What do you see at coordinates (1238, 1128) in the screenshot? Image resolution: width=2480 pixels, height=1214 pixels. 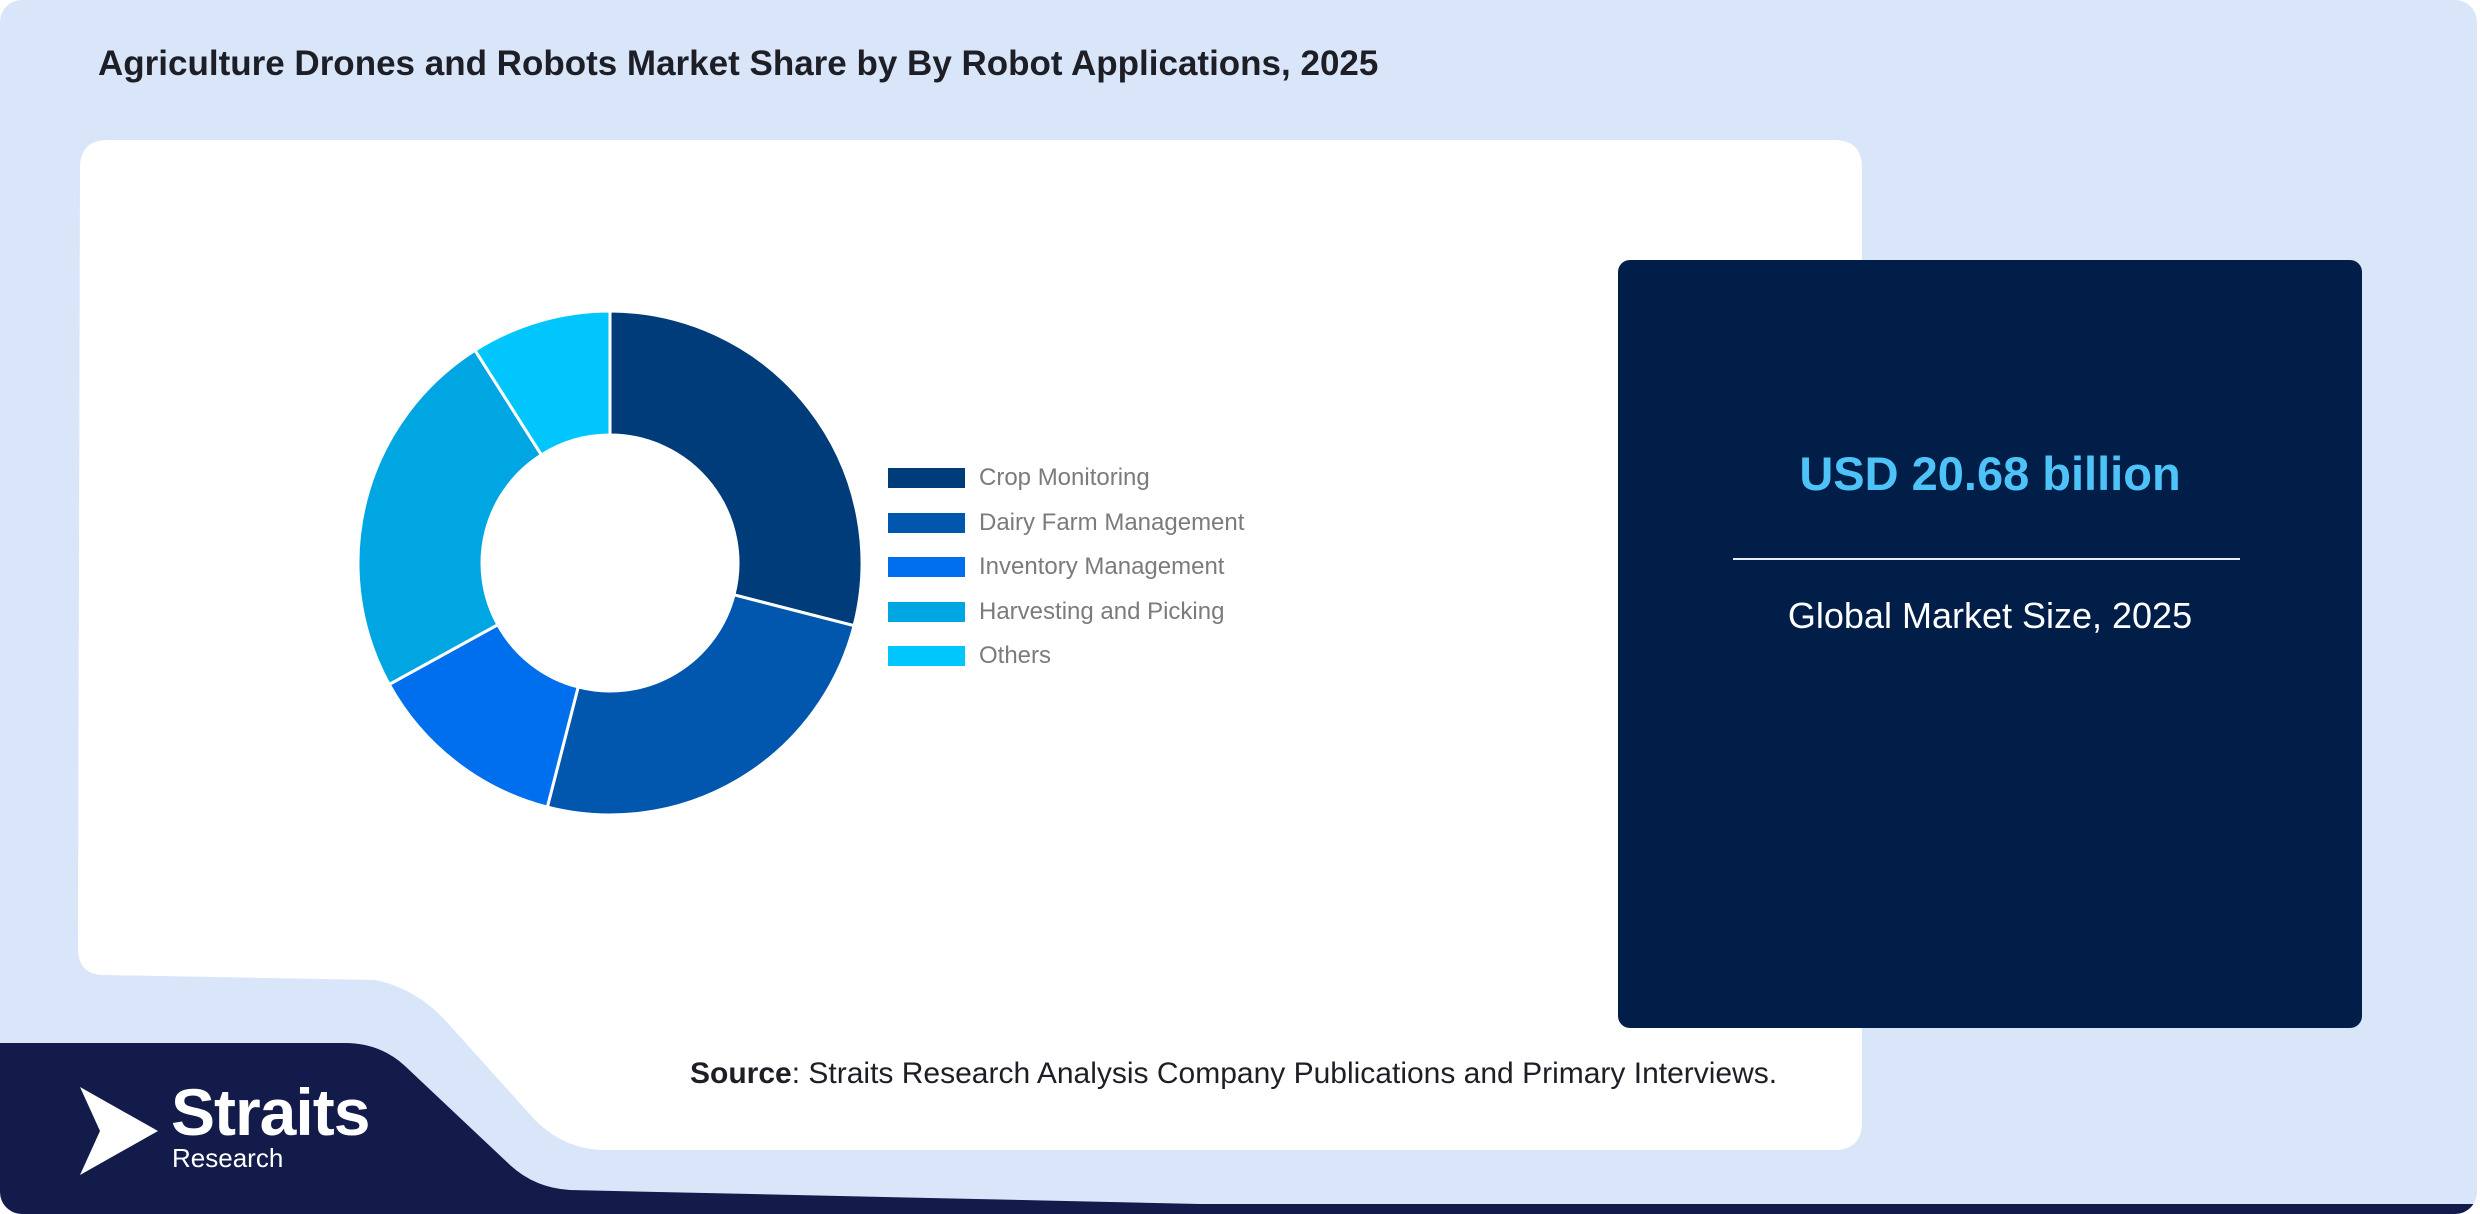 I see `footer-band` at bounding box center [1238, 1128].